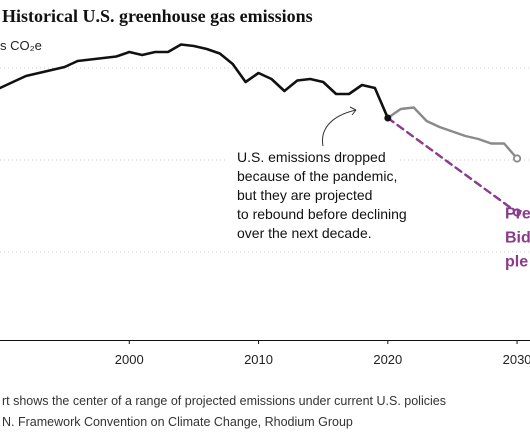 The image size is (530, 442). Describe the element at coordinates (517, 238) in the screenshot. I see `pledge-label: Bid` at that location.